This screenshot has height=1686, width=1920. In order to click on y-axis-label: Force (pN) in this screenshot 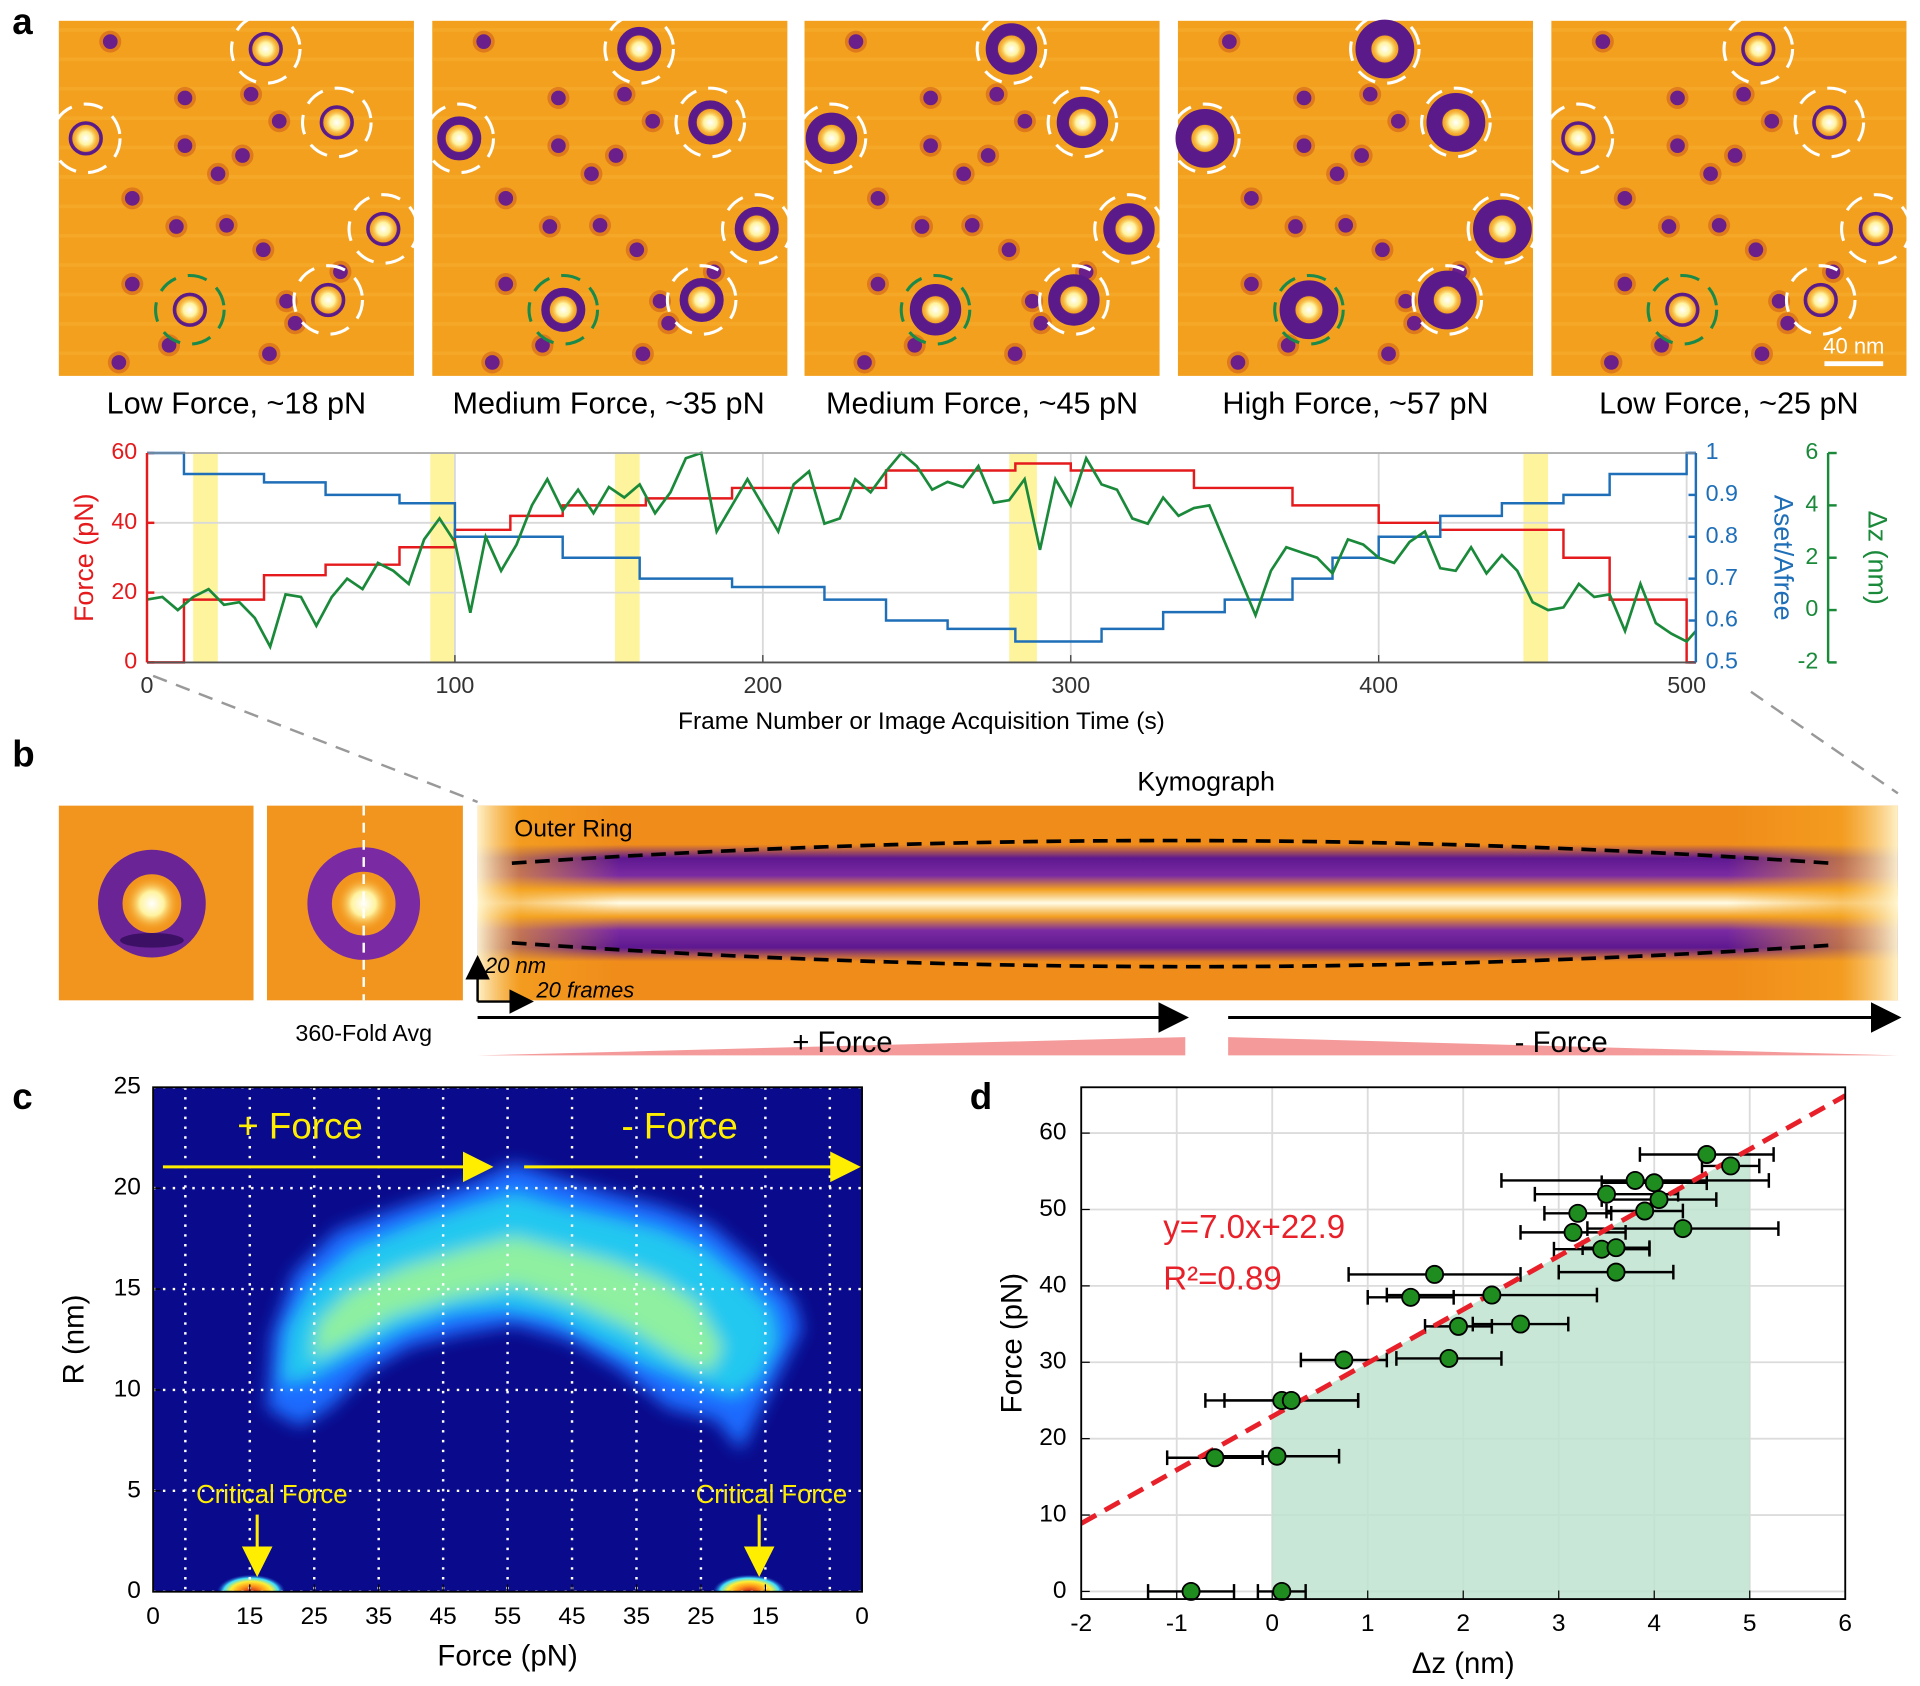, I will do `click(84, 557)`.